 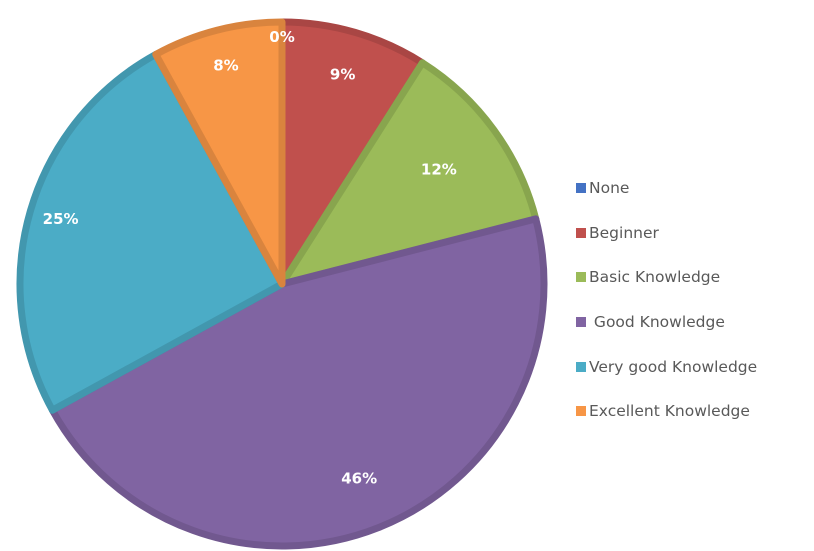 What do you see at coordinates (624, 232) in the screenshot?
I see `legend-label-beginner: Beginner` at bounding box center [624, 232].